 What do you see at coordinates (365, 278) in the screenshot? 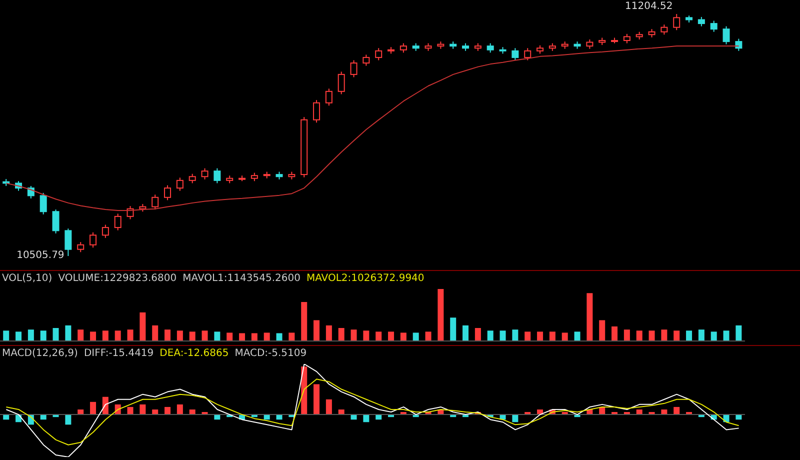
I see `text: MAVOL2:1026372.9940` at bounding box center [365, 278].